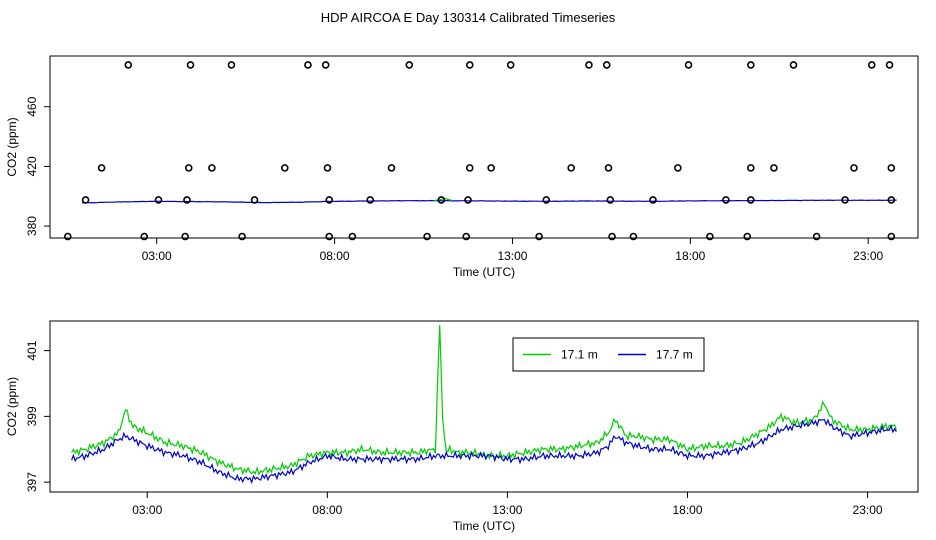 This screenshot has width=936, height=540. Describe the element at coordinates (32, 226) in the screenshot. I see `y-tick-label: 380` at that location.